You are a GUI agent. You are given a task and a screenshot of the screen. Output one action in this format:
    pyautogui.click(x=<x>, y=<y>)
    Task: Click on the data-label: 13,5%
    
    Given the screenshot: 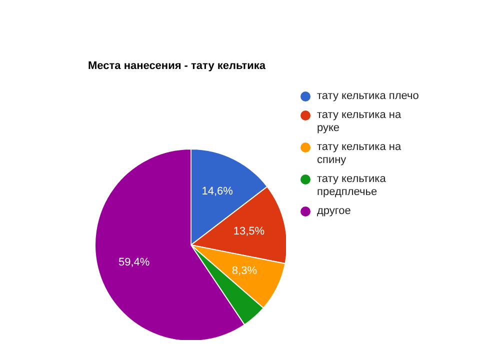 What is the action you would take?
    pyautogui.click(x=249, y=231)
    